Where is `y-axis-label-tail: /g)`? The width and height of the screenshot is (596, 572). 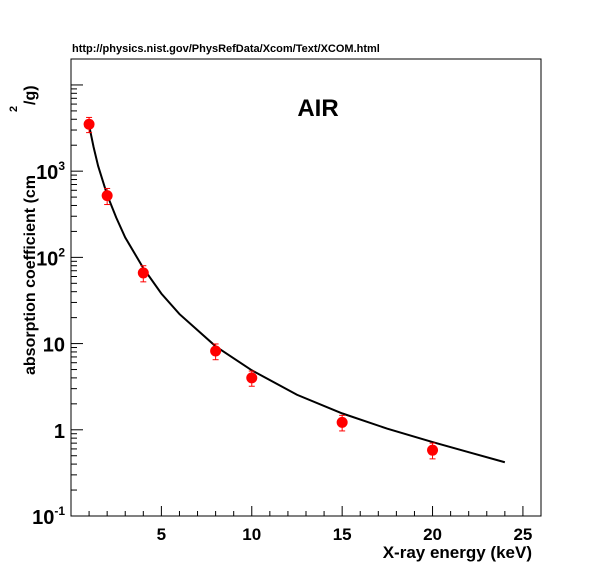 y-axis-label-tail: /g) is located at coordinates (30, 95).